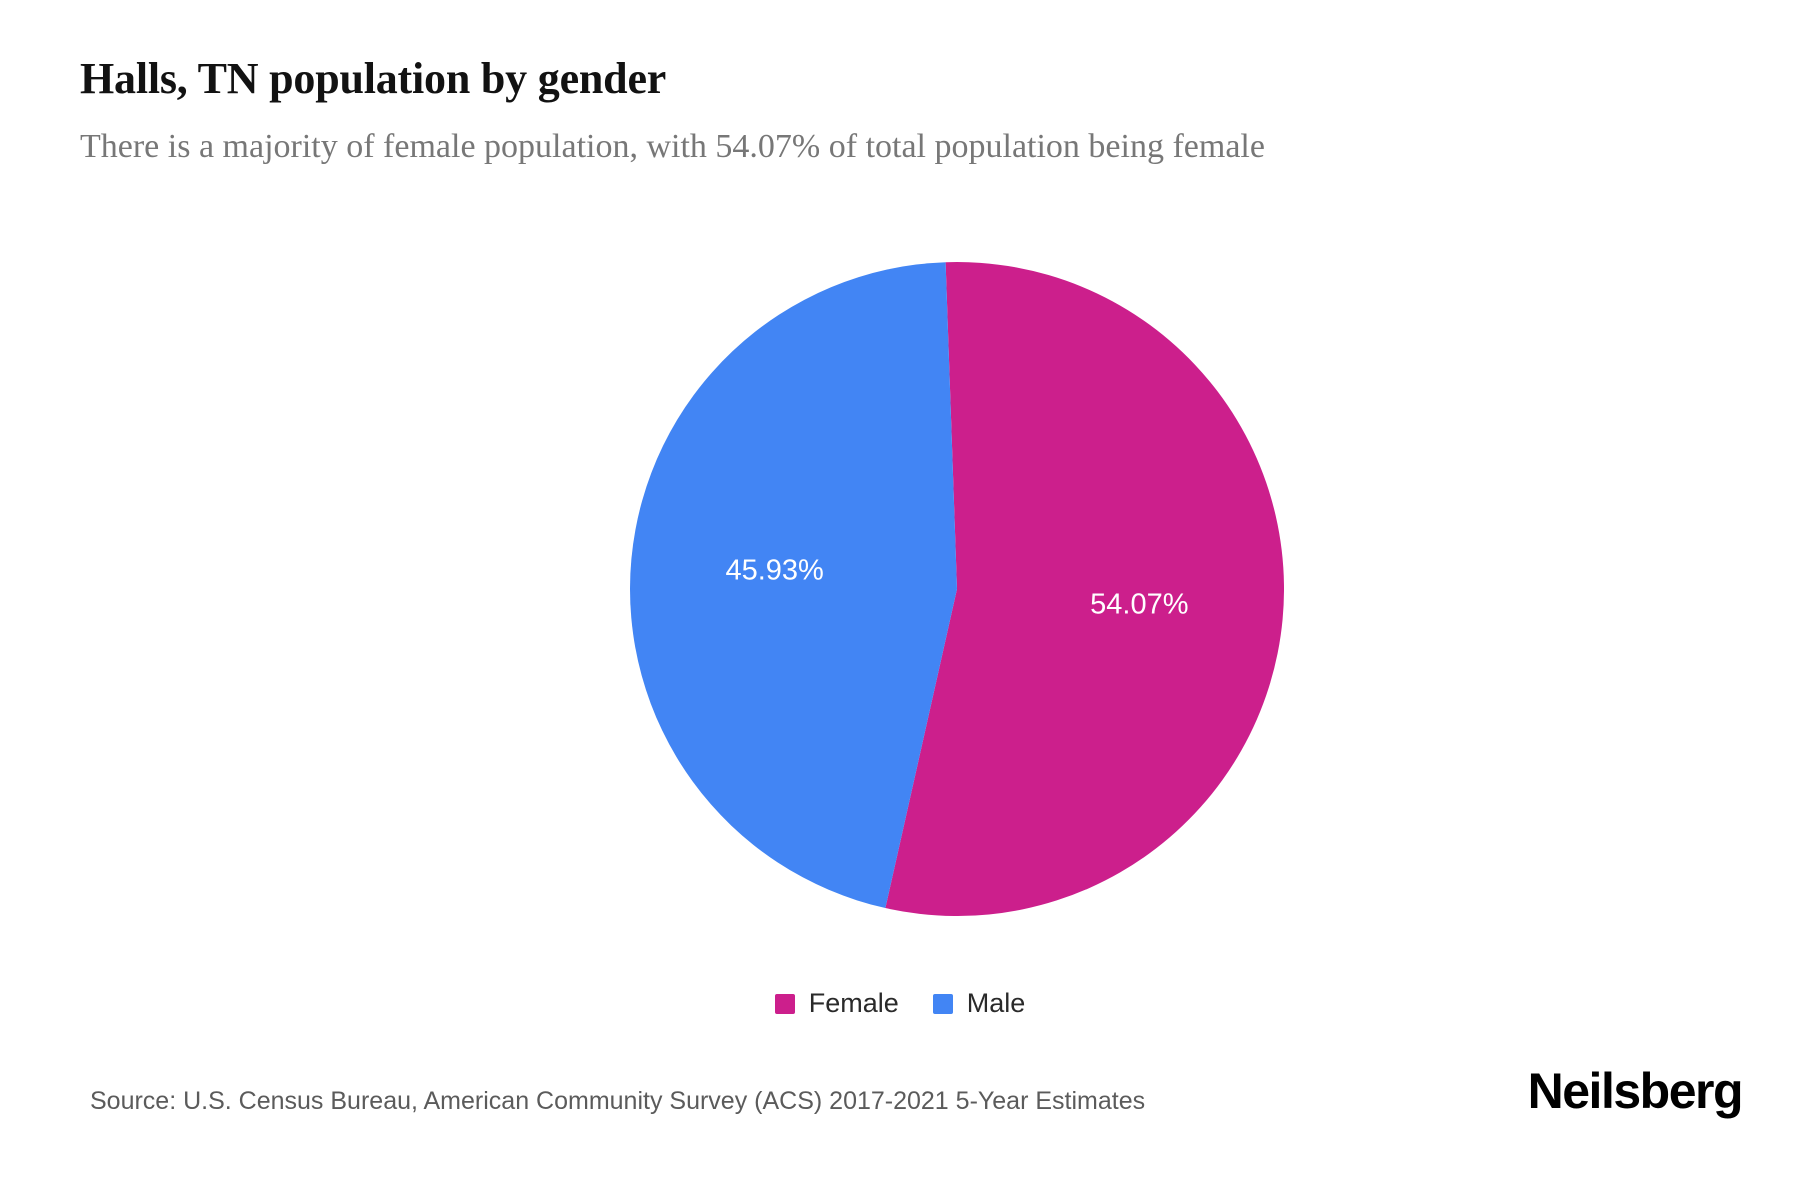  I want to click on brand-logo: Neilsberg, so click(1635, 1091).